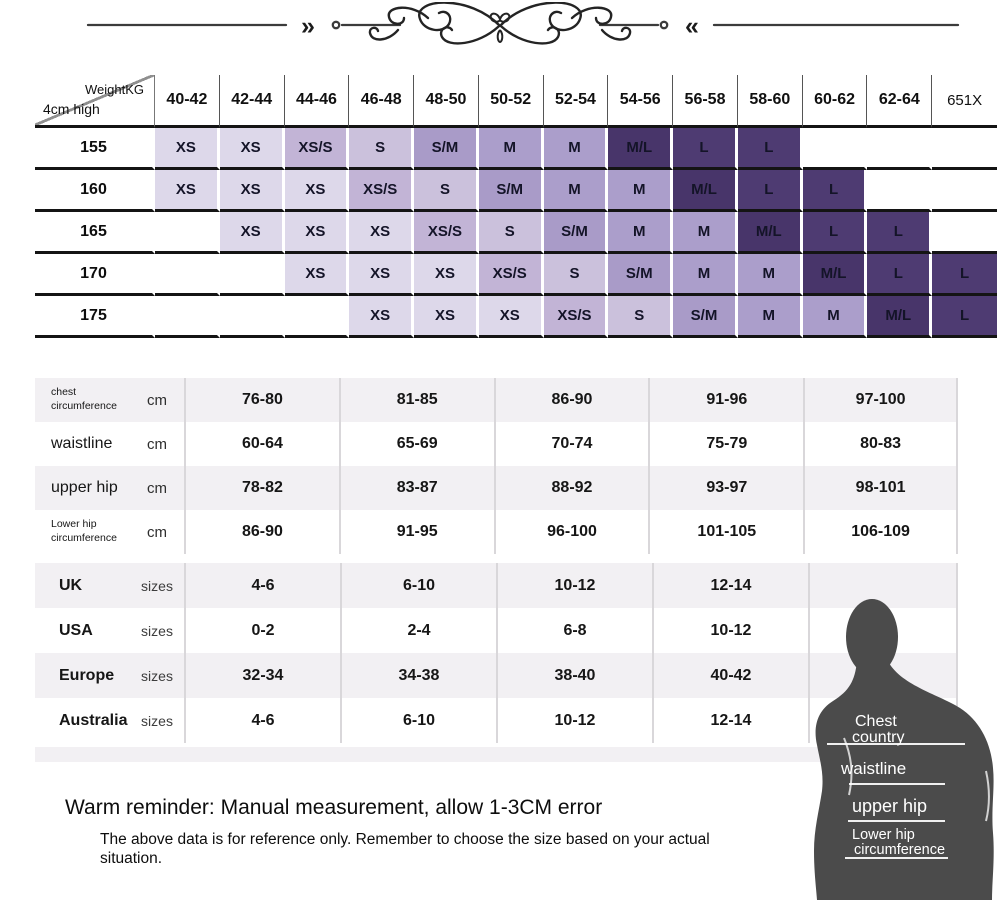 The image size is (1000, 900). Describe the element at coordinates (770, 101) in the screenshot. I see `weight-header-cell: 58-60` at that location.